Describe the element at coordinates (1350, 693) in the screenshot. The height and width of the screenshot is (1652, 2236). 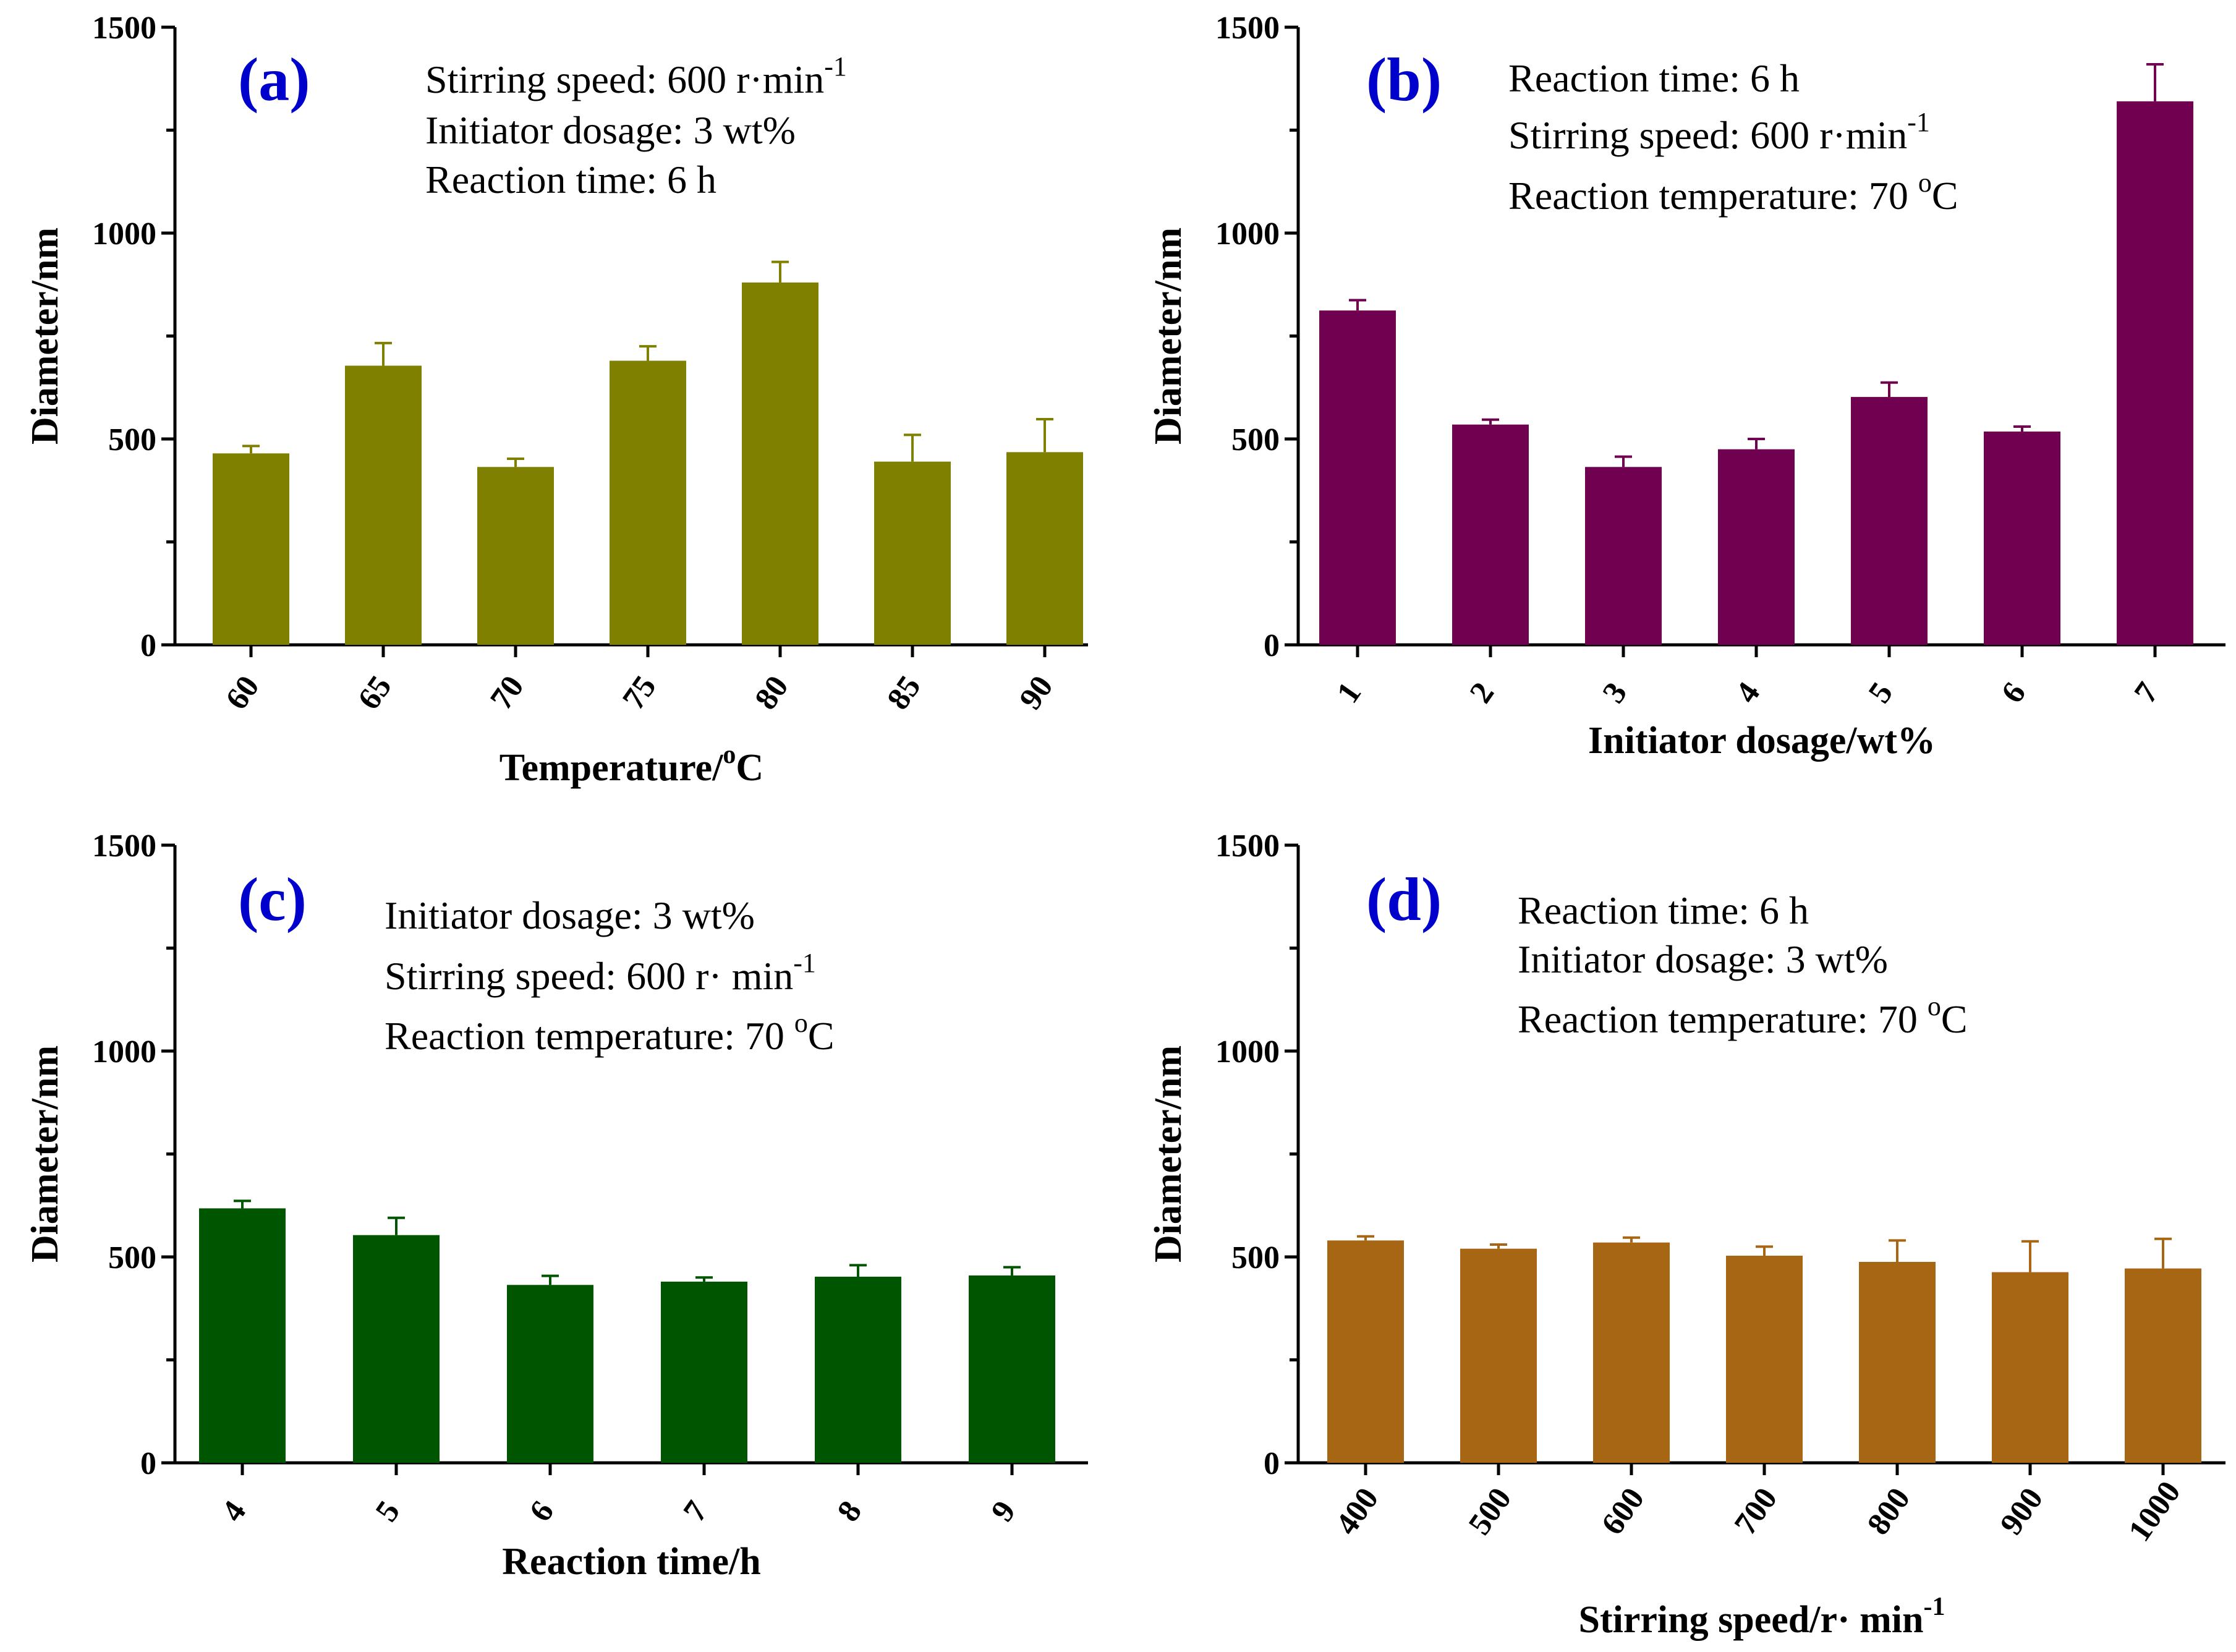
I see `x-tick-label: 1` at that location.